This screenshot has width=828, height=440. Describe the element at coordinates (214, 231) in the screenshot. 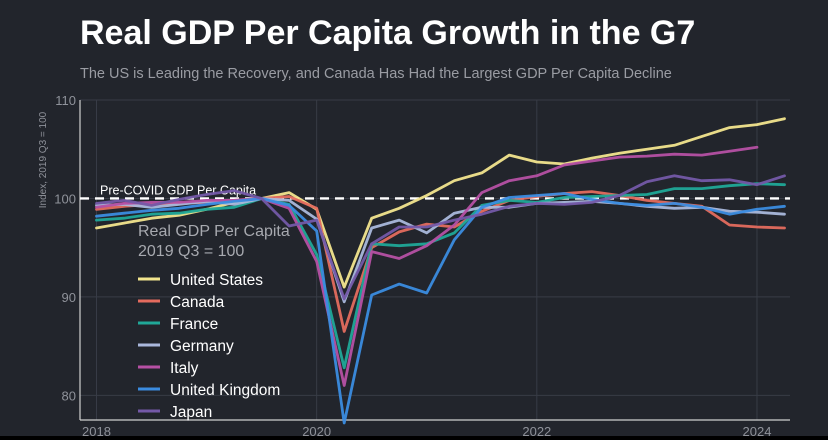

I see `legend-title: Real GDP Per Capita` at that location.